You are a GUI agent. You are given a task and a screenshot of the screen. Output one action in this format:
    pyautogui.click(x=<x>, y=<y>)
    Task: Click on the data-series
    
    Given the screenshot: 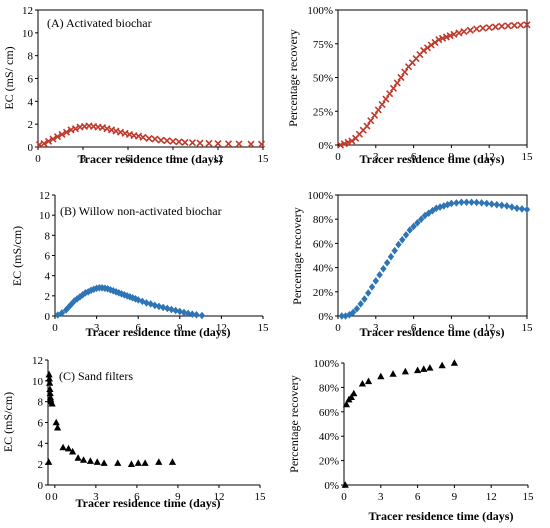 What is the action you would take?
    pyautogui.click(x=130, y=301)
    